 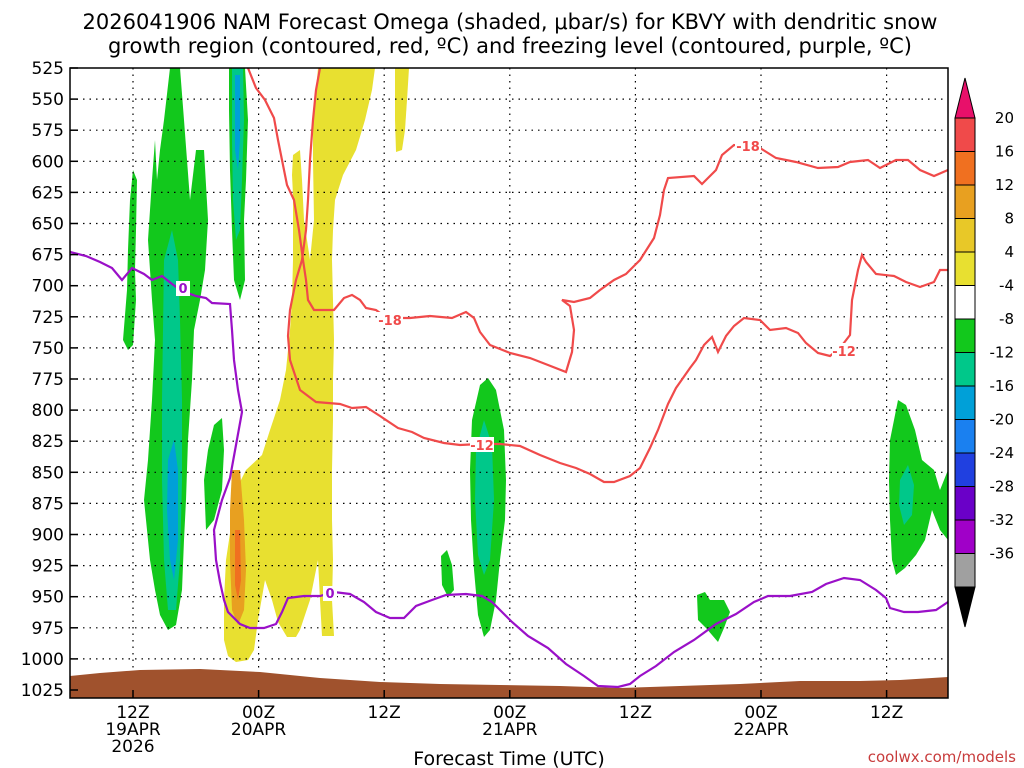 What do you see at coordinates (761, 730) in the screenshot?
I see `x-tick-label-5-1: 22APR` at bounding box center [761, 730].